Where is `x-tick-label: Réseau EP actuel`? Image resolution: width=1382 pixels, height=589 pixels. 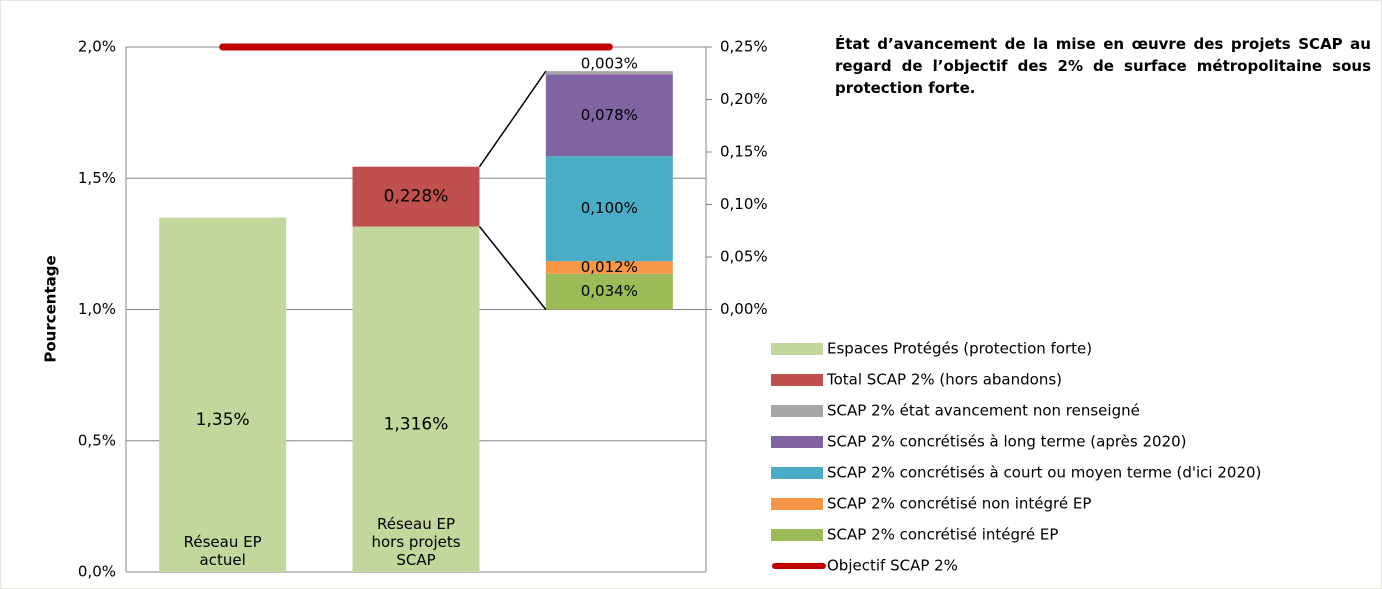 x-tick-label: Réseau EP actuel is located at coordinates (222, 551).